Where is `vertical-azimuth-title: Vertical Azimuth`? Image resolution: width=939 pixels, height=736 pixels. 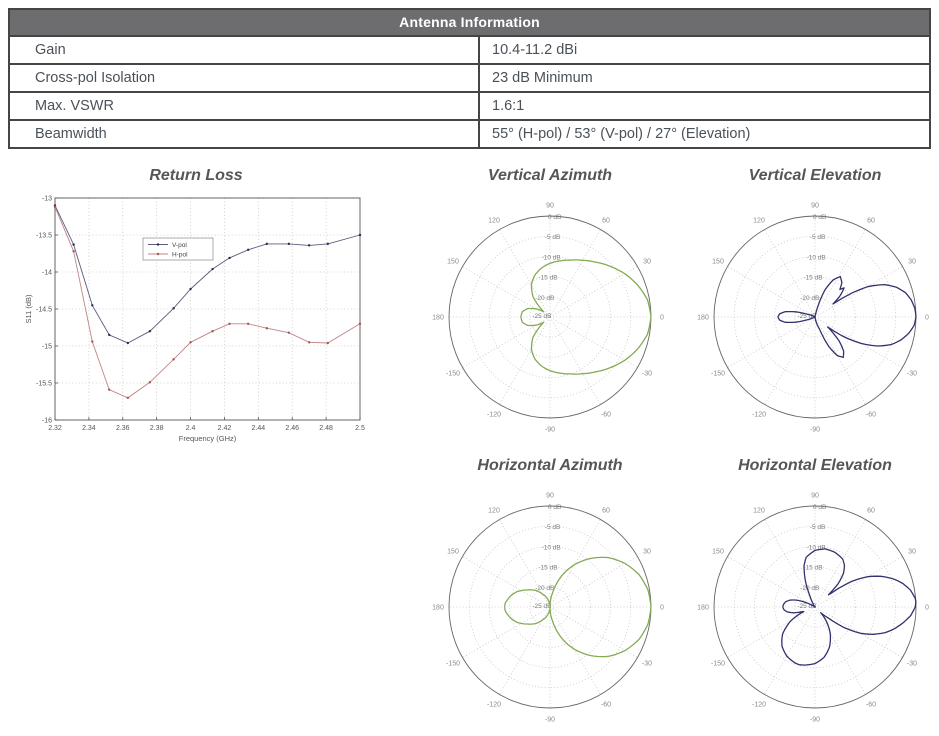 vertical-azimuth-title: Vertical Azimuth is located at coordinates (550, 175).